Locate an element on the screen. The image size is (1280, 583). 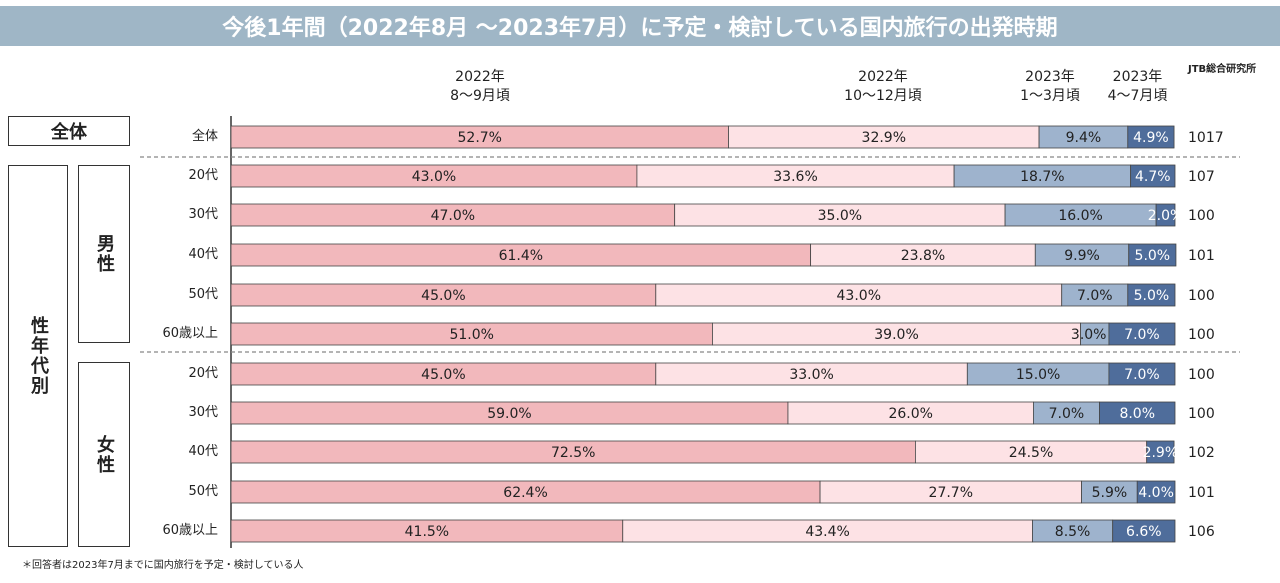
bar-value-label: 4.7% is located at coordinates (1153, 177).